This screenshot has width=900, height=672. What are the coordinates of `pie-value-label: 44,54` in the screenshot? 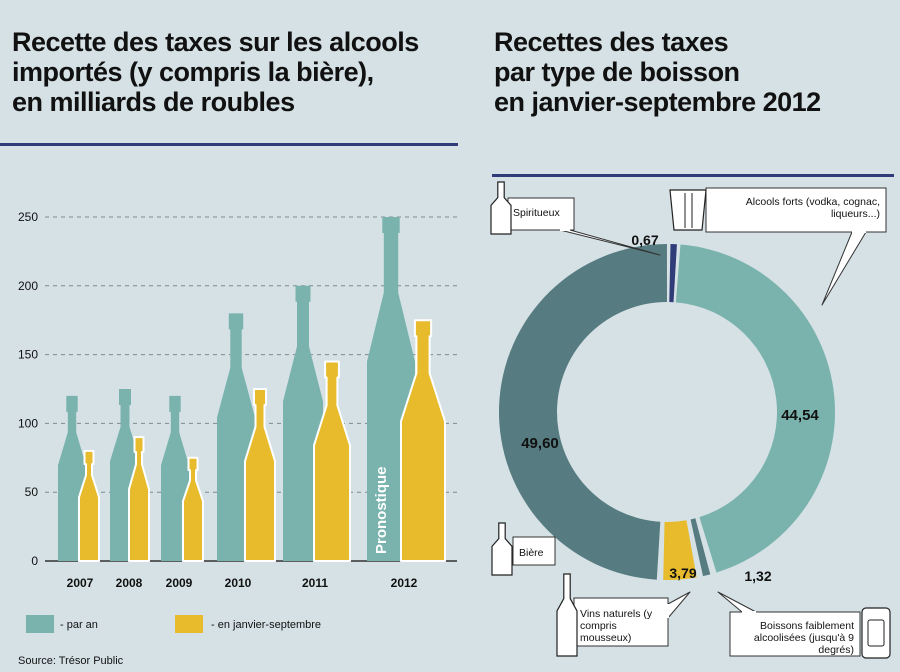 It's located at (800, 415).